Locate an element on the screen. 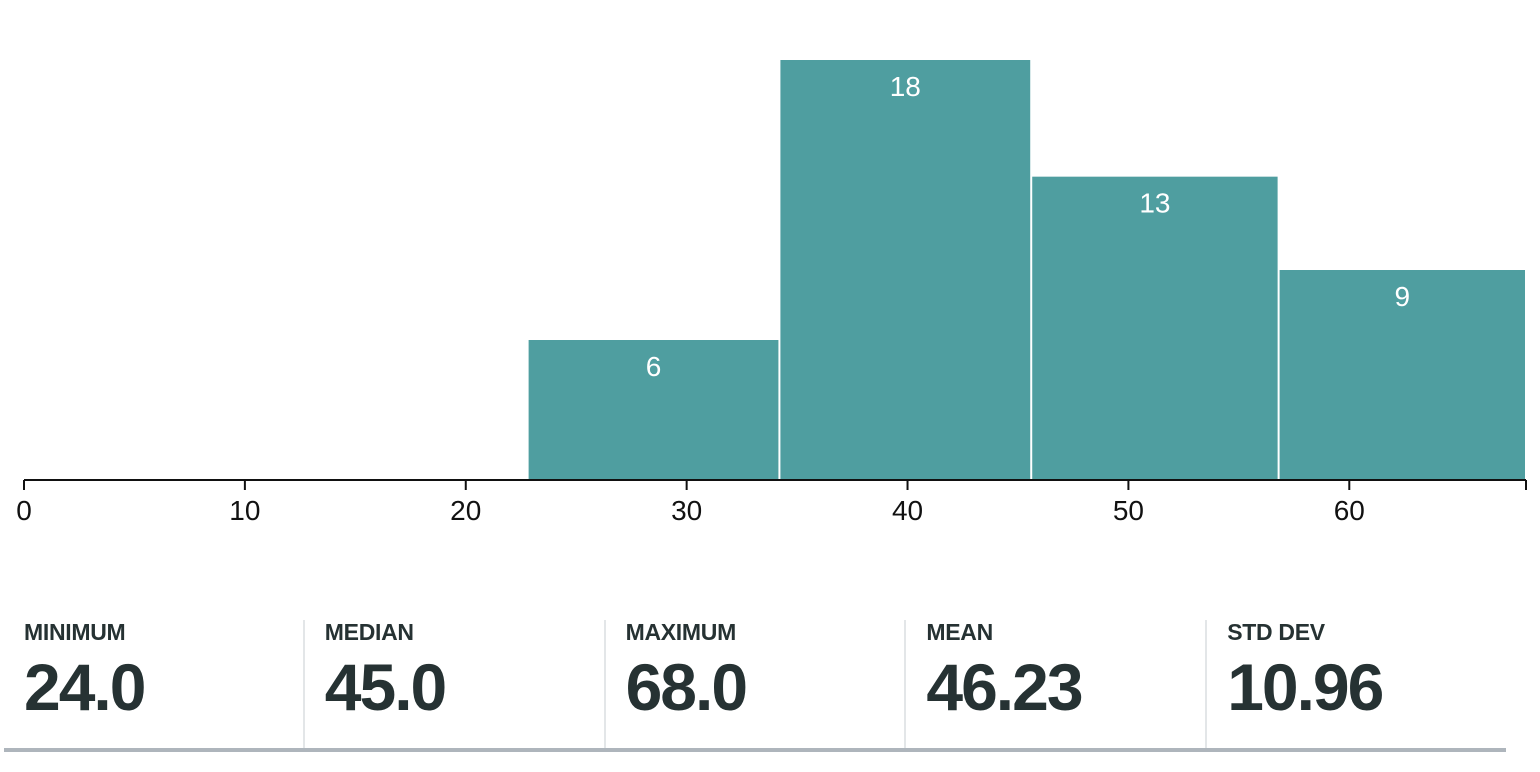 The width and height of the screenshot is (1540, 772). stat-maximum-label: MAXIMUM is located at coordinates (681, 632).